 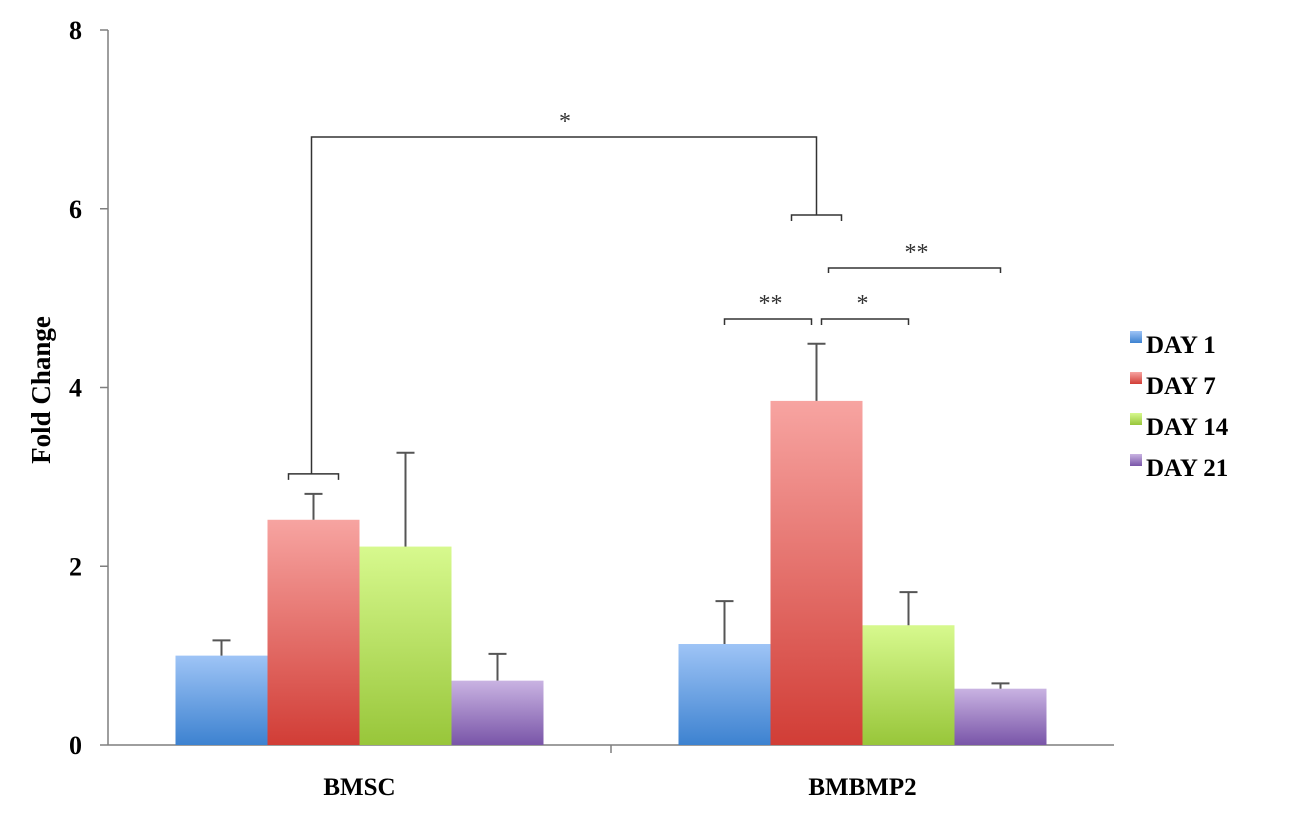 What do you see at coordinates (1187, 468) in the screenshot?
I see `legend-label: DAY 21` at bounding box center [1187, 468].